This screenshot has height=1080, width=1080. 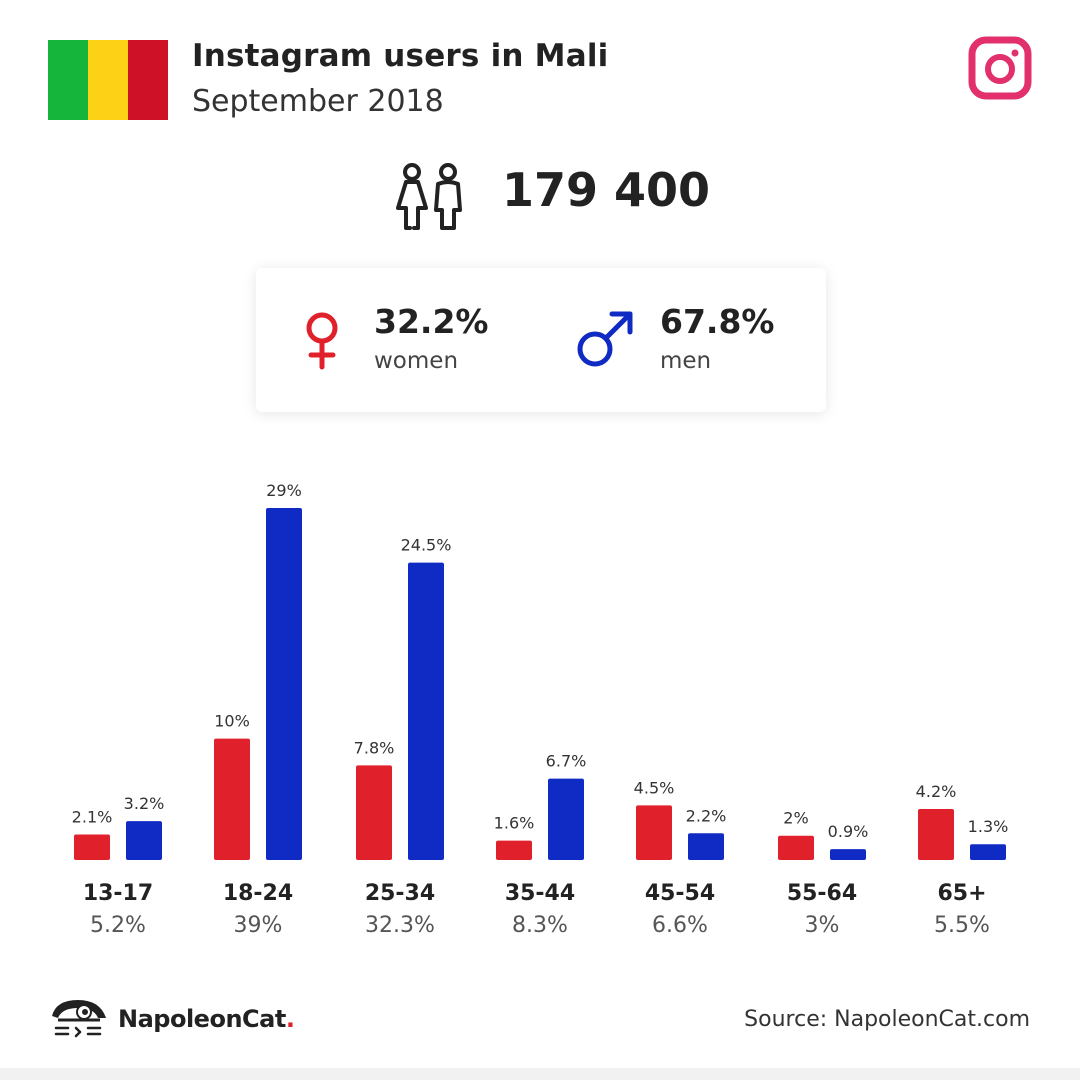 What do you see at coordinates (936, 791) in the screenshot?
I see `data-label-women-65+: 4.2%` at bounding box center [936, 791].